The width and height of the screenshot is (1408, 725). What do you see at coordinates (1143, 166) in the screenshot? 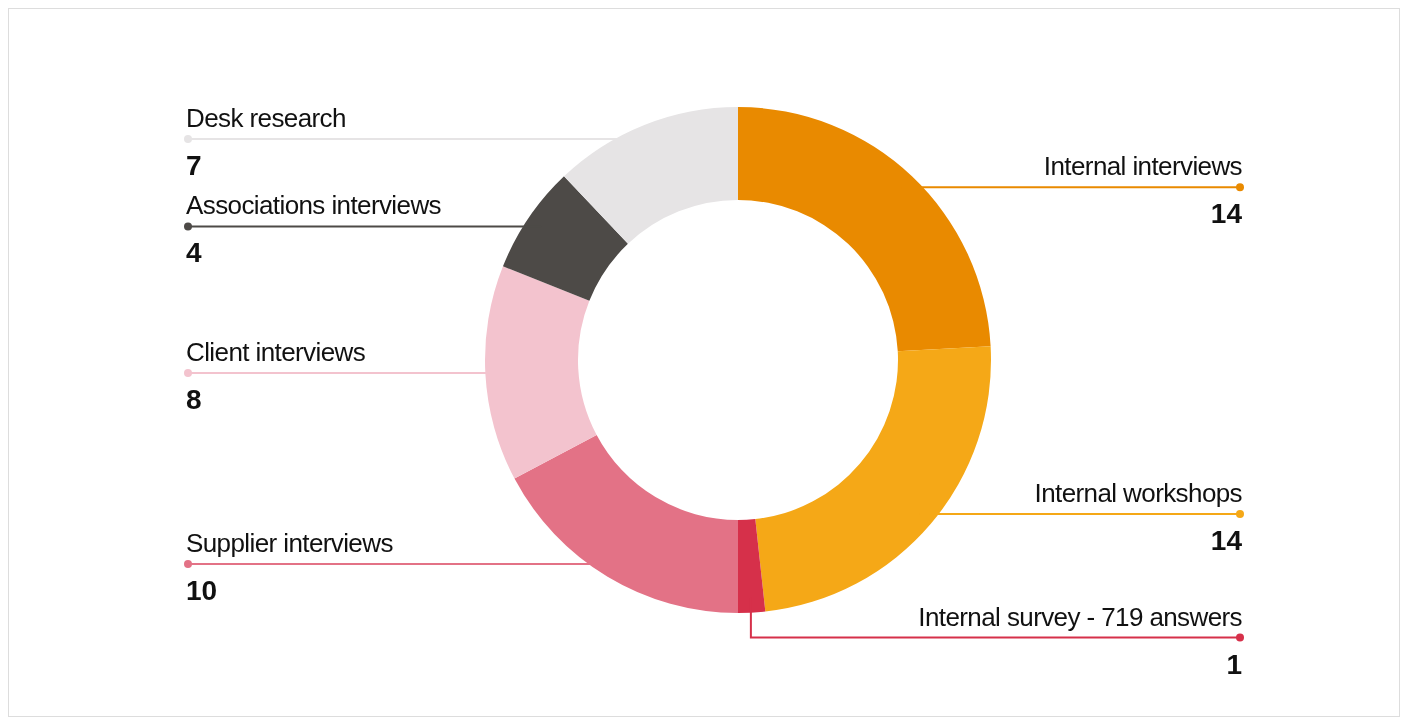
I see `slice-label: Internal interviews` at bounding box center [1143, 166].